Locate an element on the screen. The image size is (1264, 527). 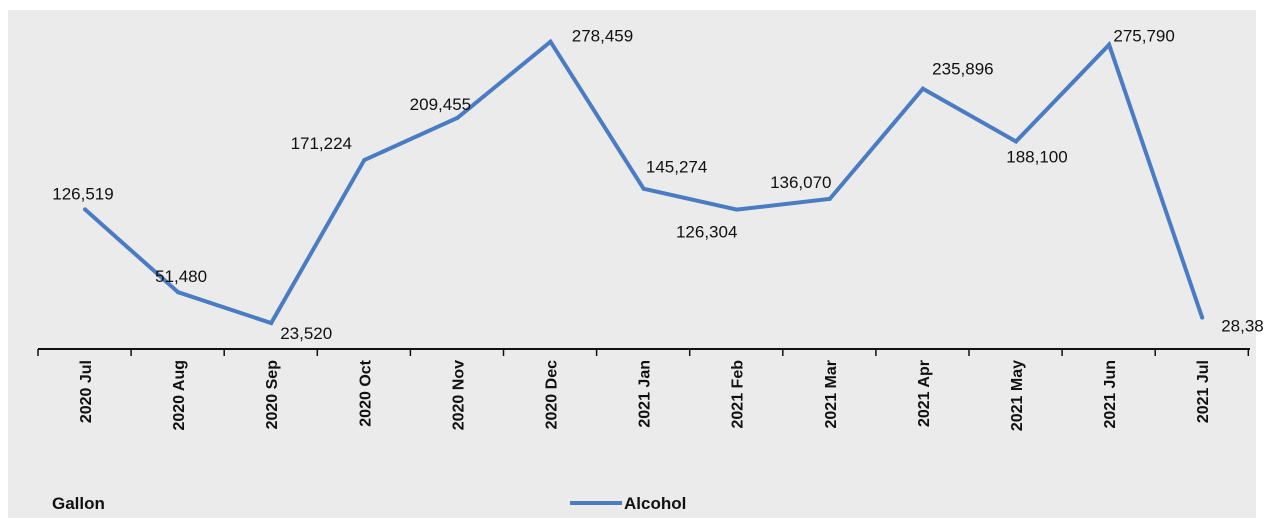
x-tick-label: 2020 Dec is located at coordinates (552, 394).